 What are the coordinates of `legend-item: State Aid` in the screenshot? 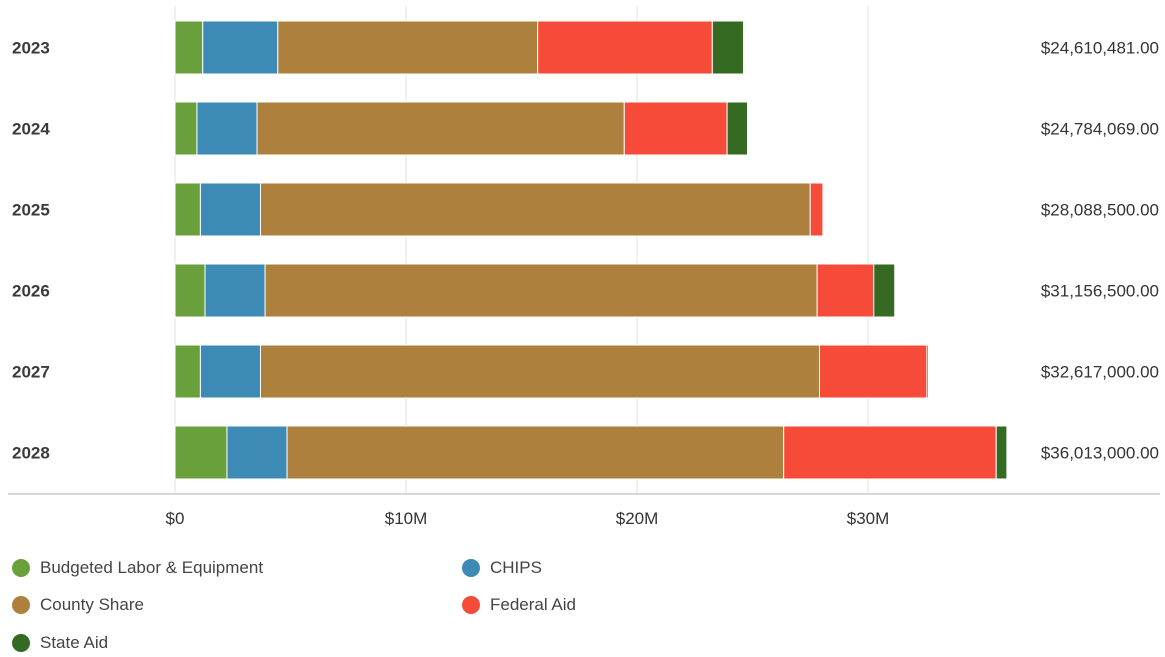 It's located at (60, 643).